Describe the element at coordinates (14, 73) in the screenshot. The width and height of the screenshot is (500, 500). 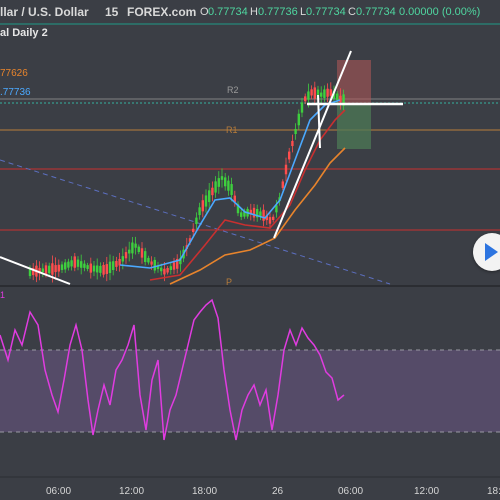
I see `indicator-value-orange: 77626` at that location.